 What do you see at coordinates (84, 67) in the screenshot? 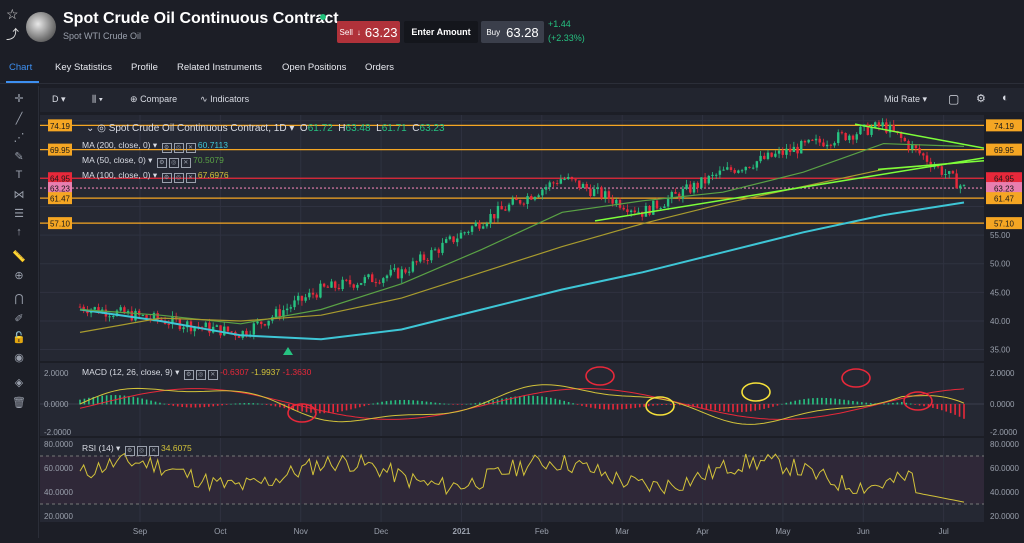
I see `tab-key-statistics: Key Statistics` at bounding box center [84, 67].